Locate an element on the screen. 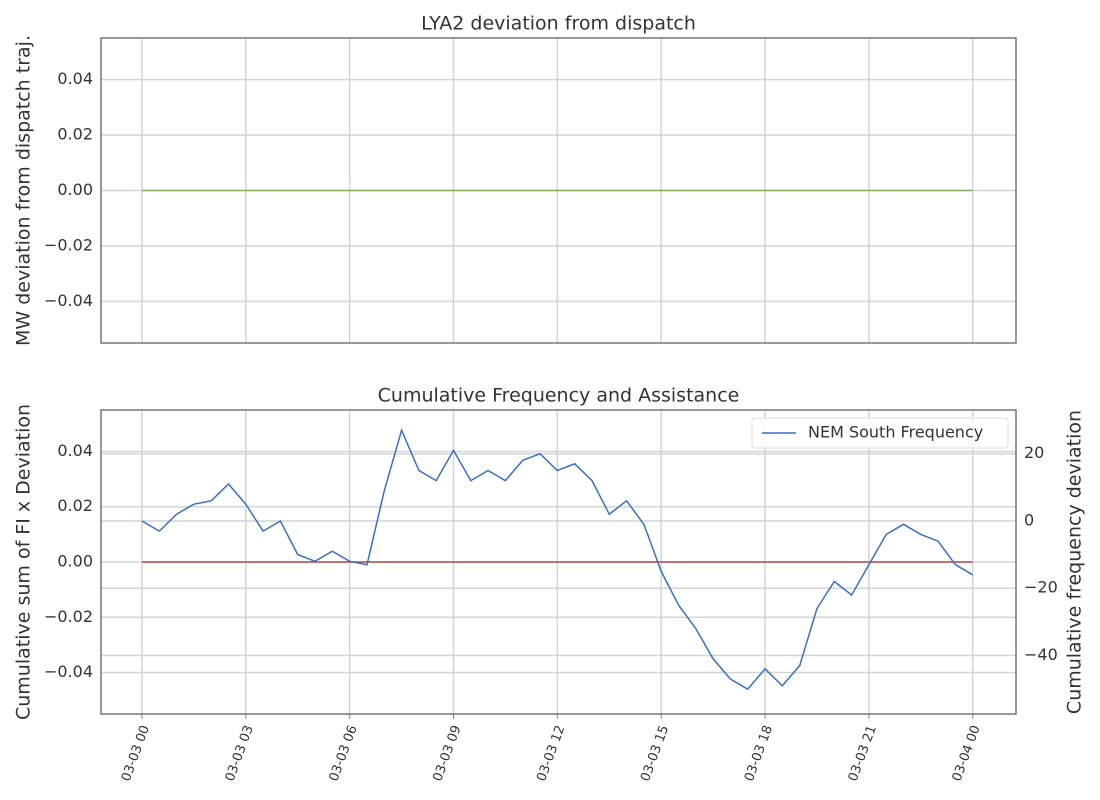 The width and height of the screenshot is (1100, 800). legend-label: NEM South Frequency is located at coordinates (895, 432).